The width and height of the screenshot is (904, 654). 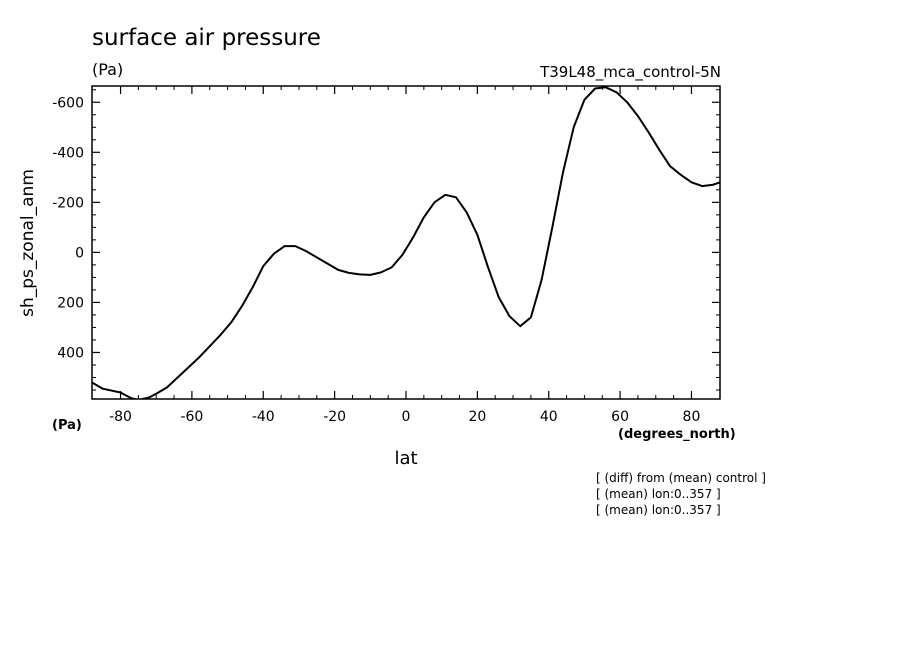 What do you see at coordinates (68, 153) in the screenshot?
I see `y-tick-label: -400` at bounding box center [68, 153].